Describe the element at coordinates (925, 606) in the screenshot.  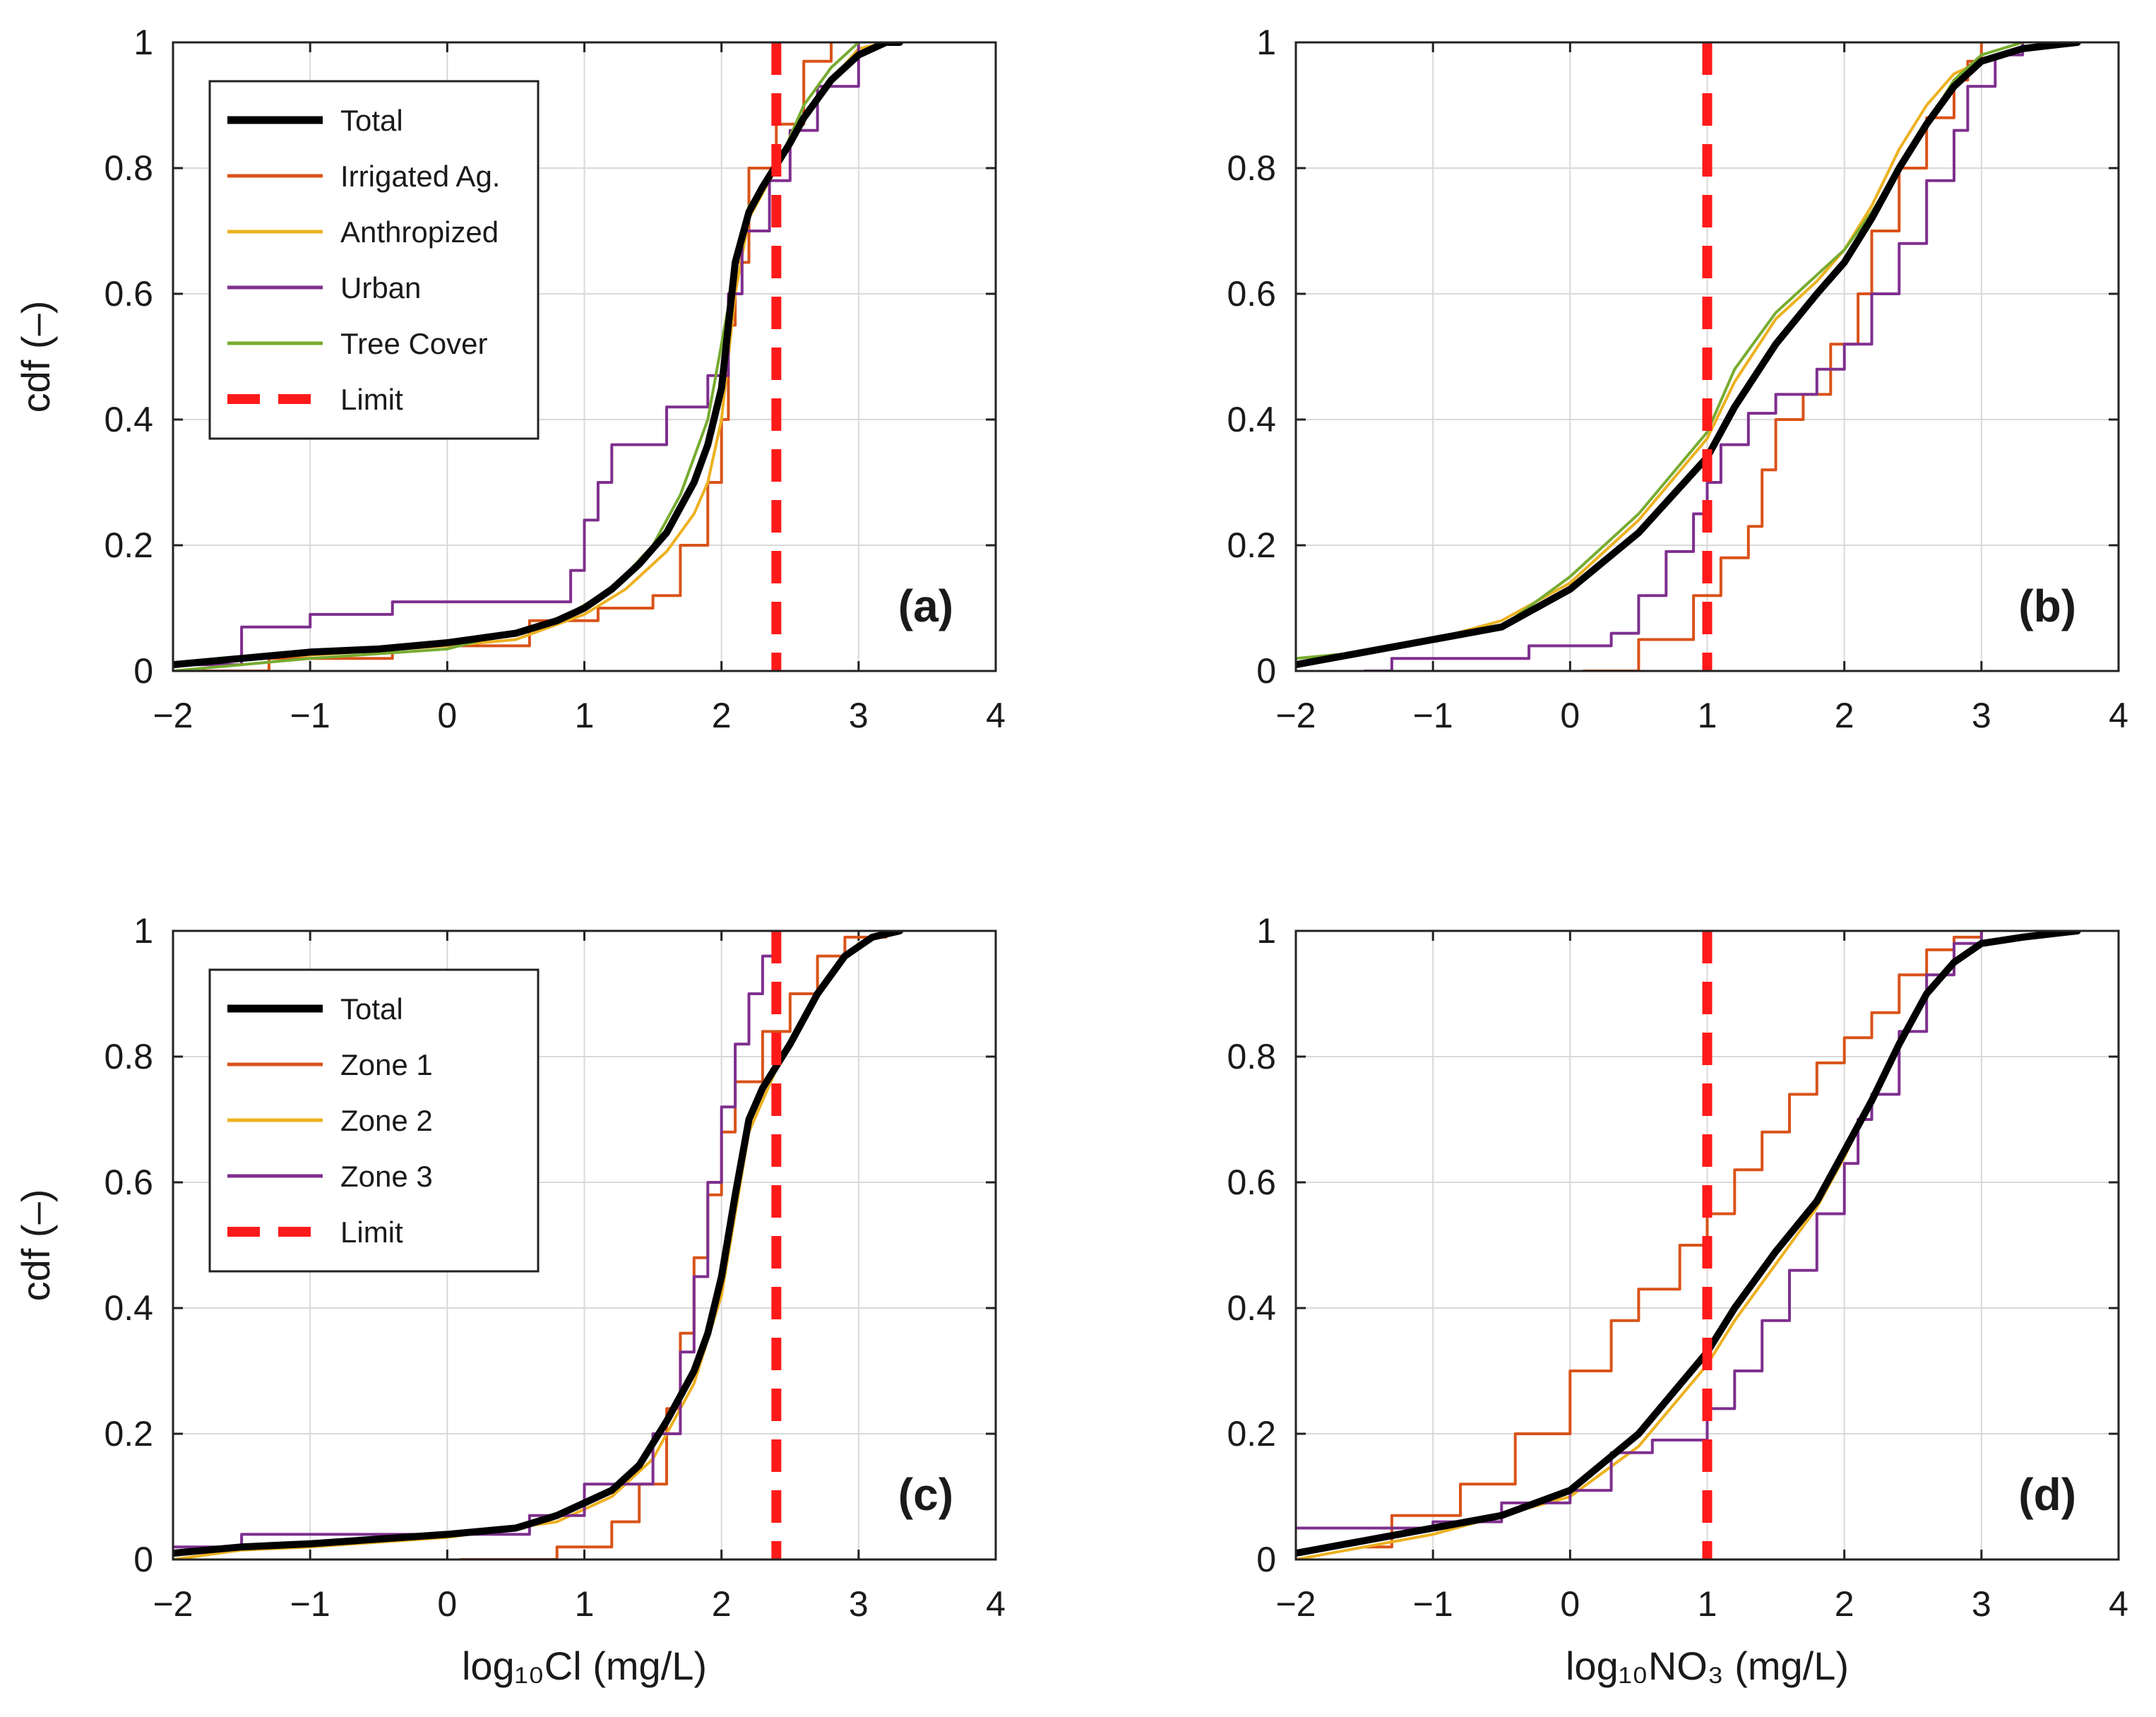
I see `panel-label: (a)` at that location.